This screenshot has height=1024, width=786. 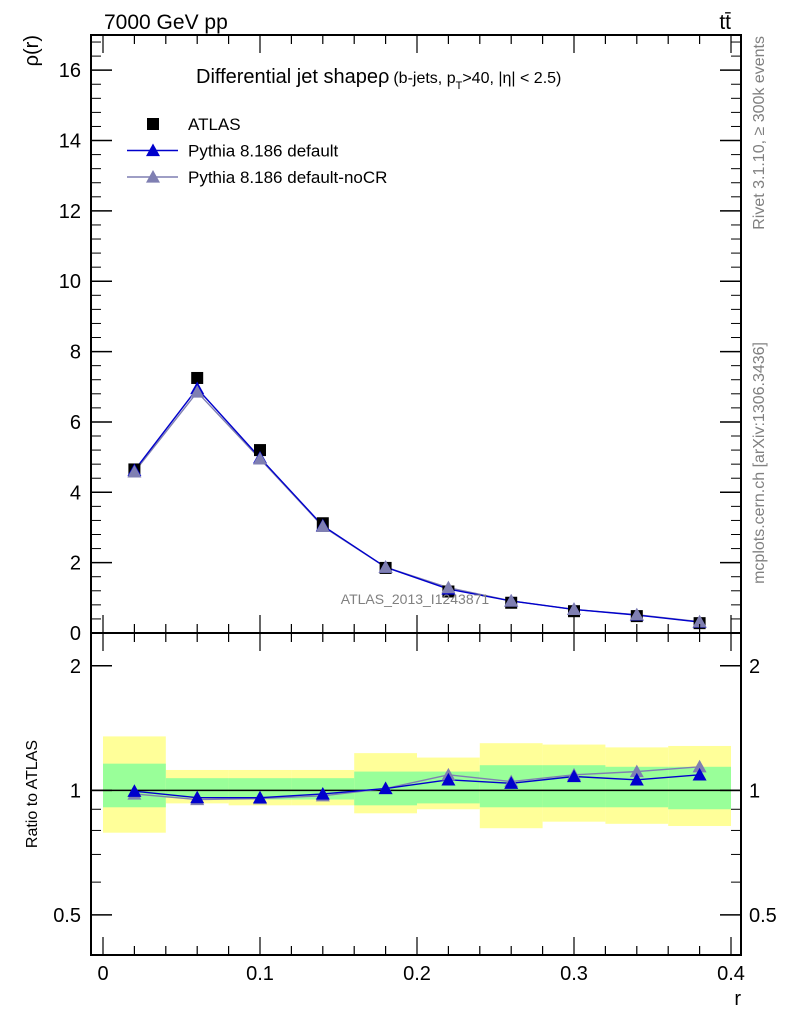 I want to click on main-y-tick-label: 14, so click(x=70, y=142).